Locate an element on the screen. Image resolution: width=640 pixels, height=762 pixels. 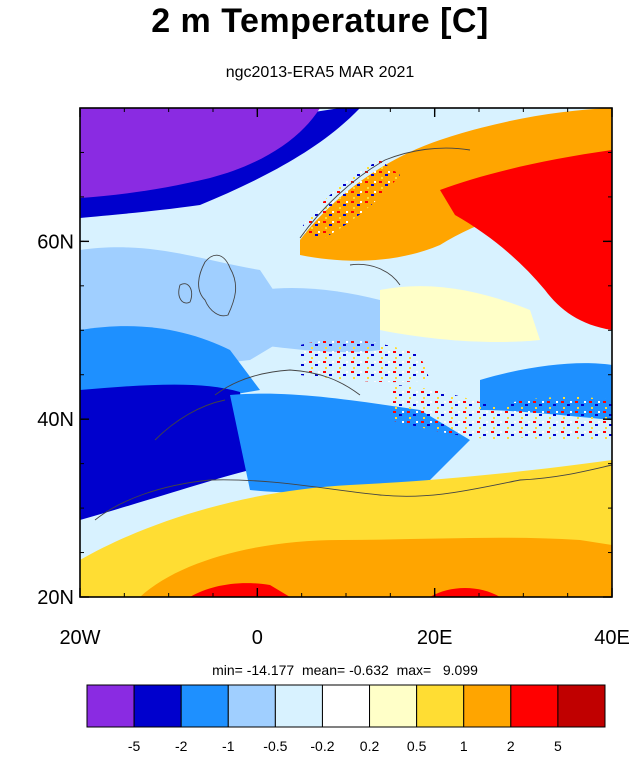
alps-noise is located at coordinates (365, 361).